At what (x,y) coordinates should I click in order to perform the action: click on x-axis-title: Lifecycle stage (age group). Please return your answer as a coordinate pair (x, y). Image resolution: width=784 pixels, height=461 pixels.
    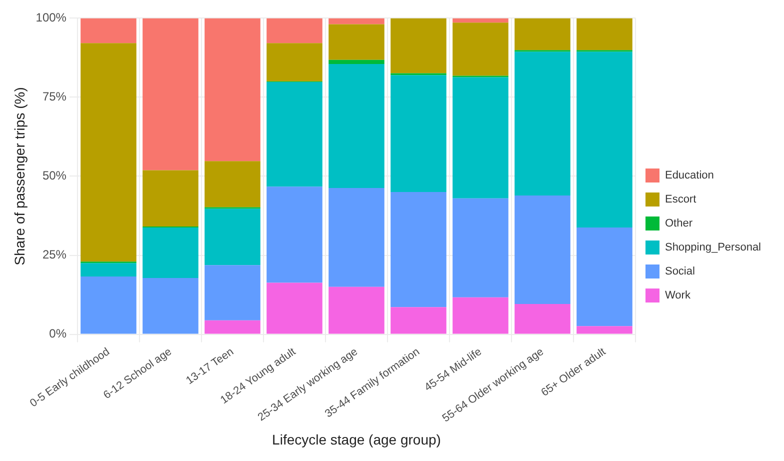
    Looking at the image, I should click on (356, 439).